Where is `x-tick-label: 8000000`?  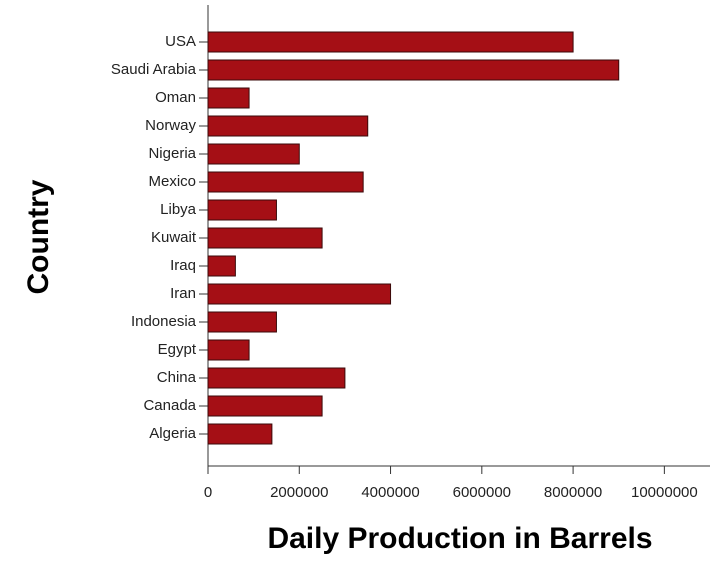 x-tick-label: 8000000 is located at coordinates (573, 492).